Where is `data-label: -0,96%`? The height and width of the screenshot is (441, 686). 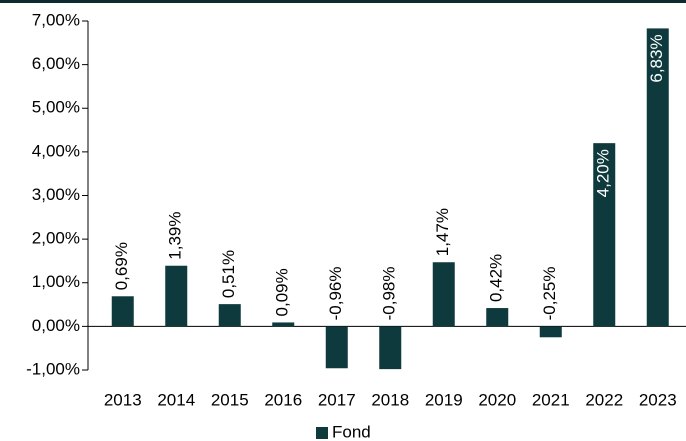 data-label: -0,96% is located at coordinates (335, 294).